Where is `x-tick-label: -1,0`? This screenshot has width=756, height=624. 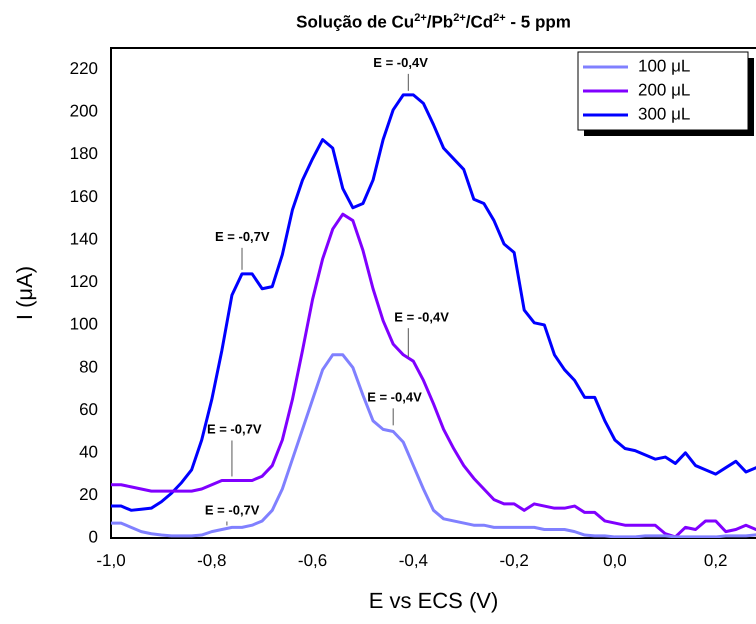 x-tick-label: -1,0 is located at coordinates (111, 560).